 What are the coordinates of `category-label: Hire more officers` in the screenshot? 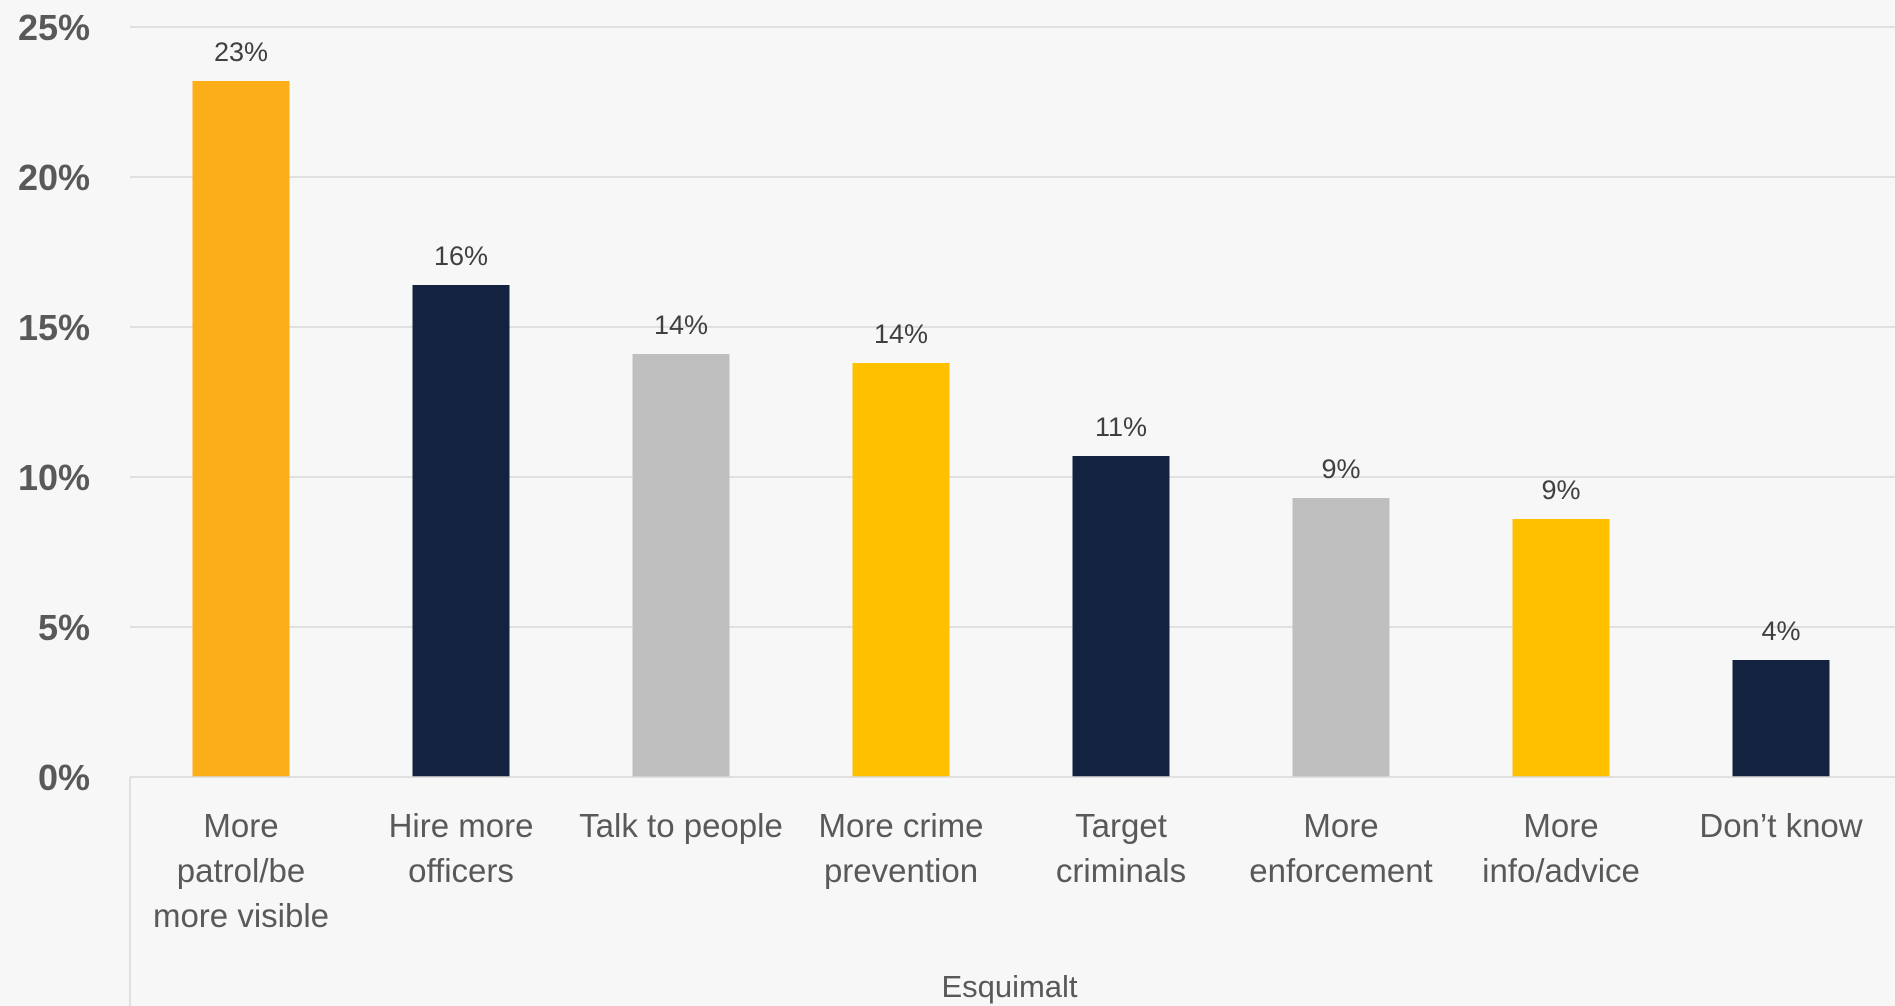 It's located at (461, 848).